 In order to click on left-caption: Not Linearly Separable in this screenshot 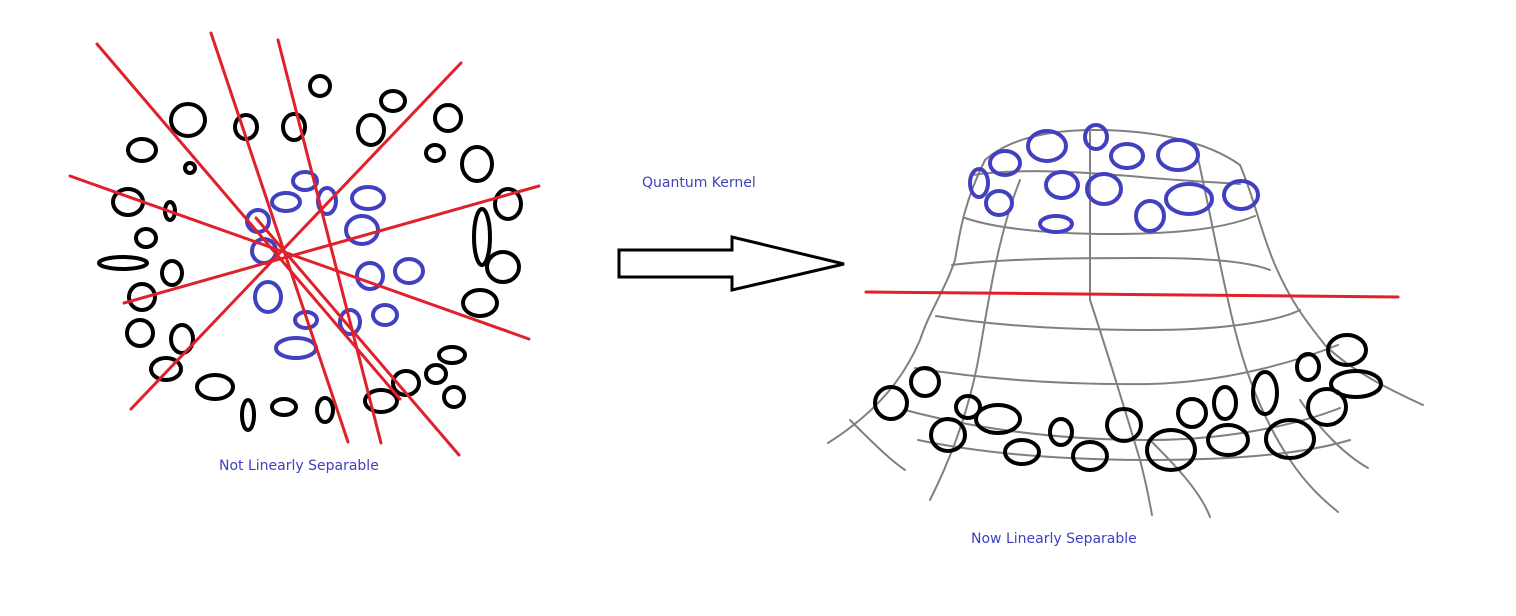, I will do `click(299, 466)`.